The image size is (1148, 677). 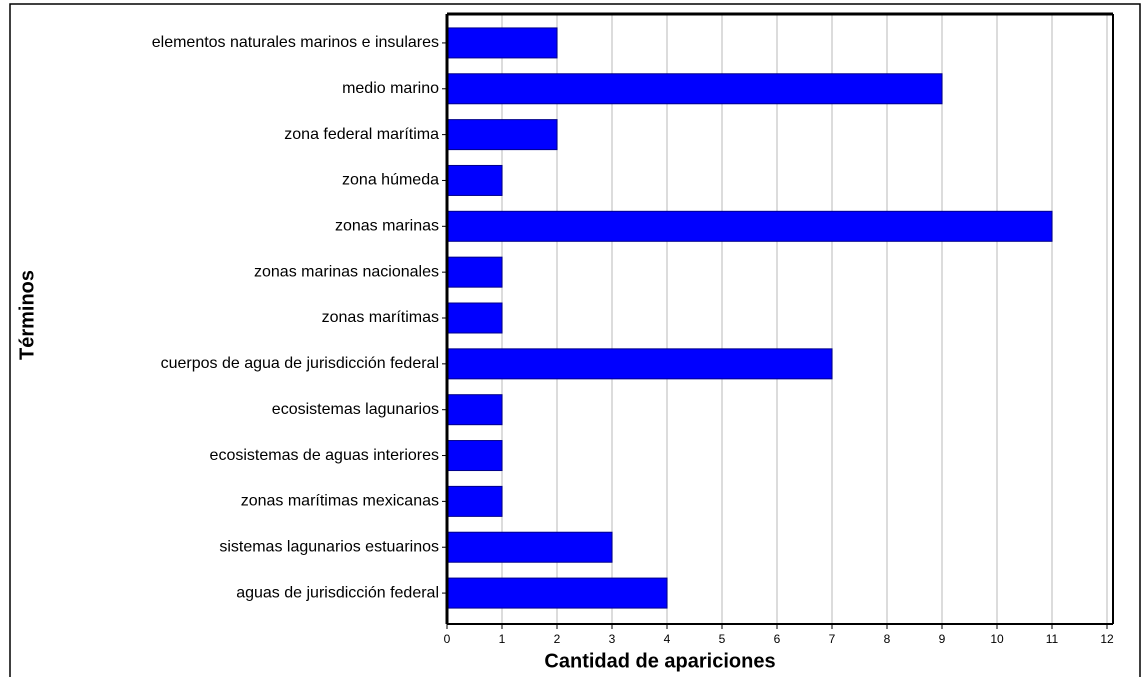 I want to click on x-axis-label: Cantidad de apariciones, so click(x=659, y=661).